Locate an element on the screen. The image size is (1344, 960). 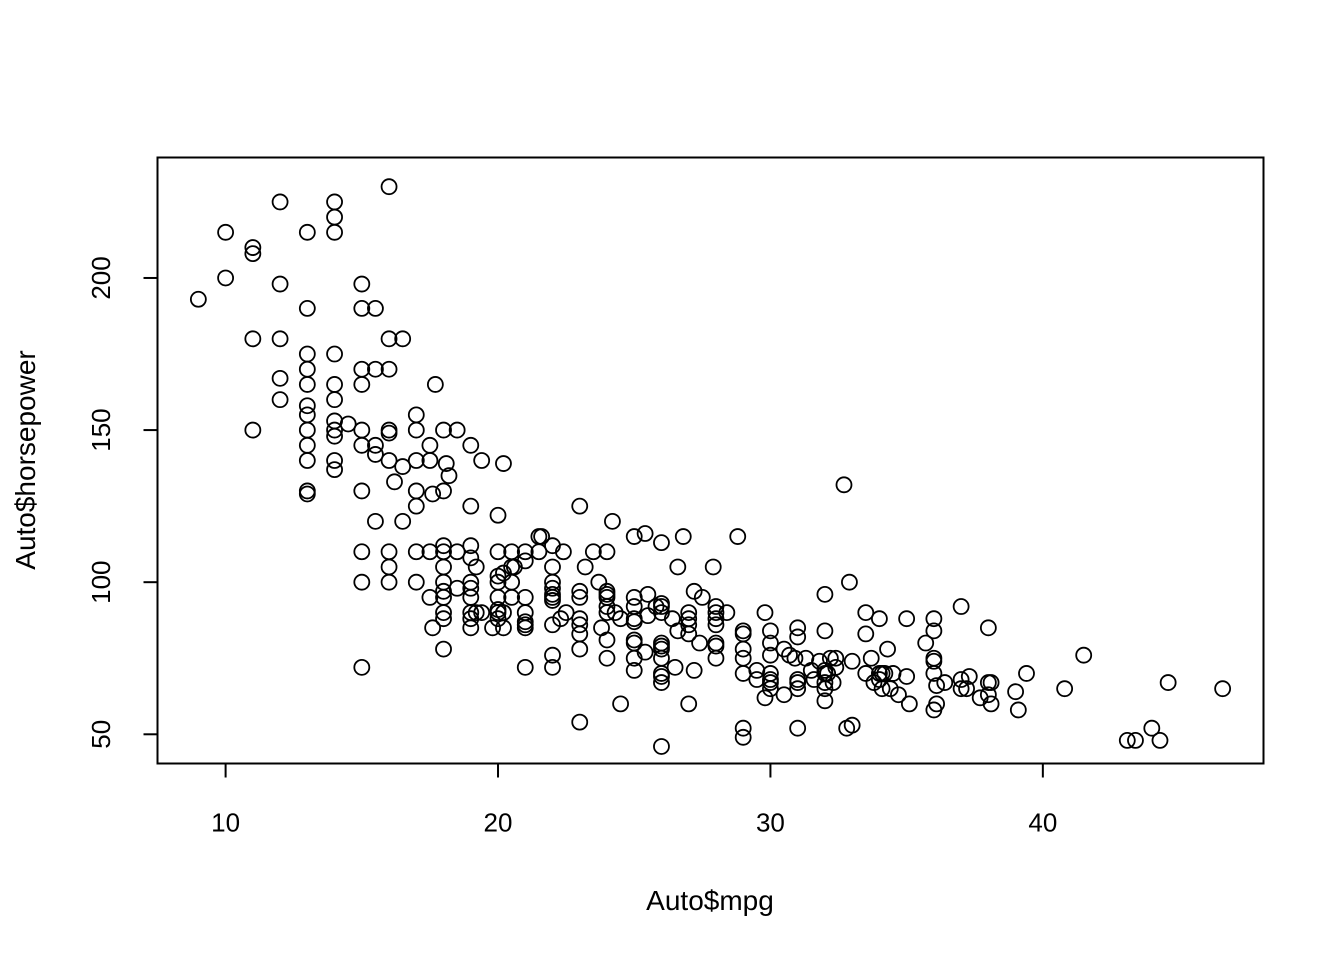
x-axis-label: Auto$mpg is located at coordinates (710, 900).